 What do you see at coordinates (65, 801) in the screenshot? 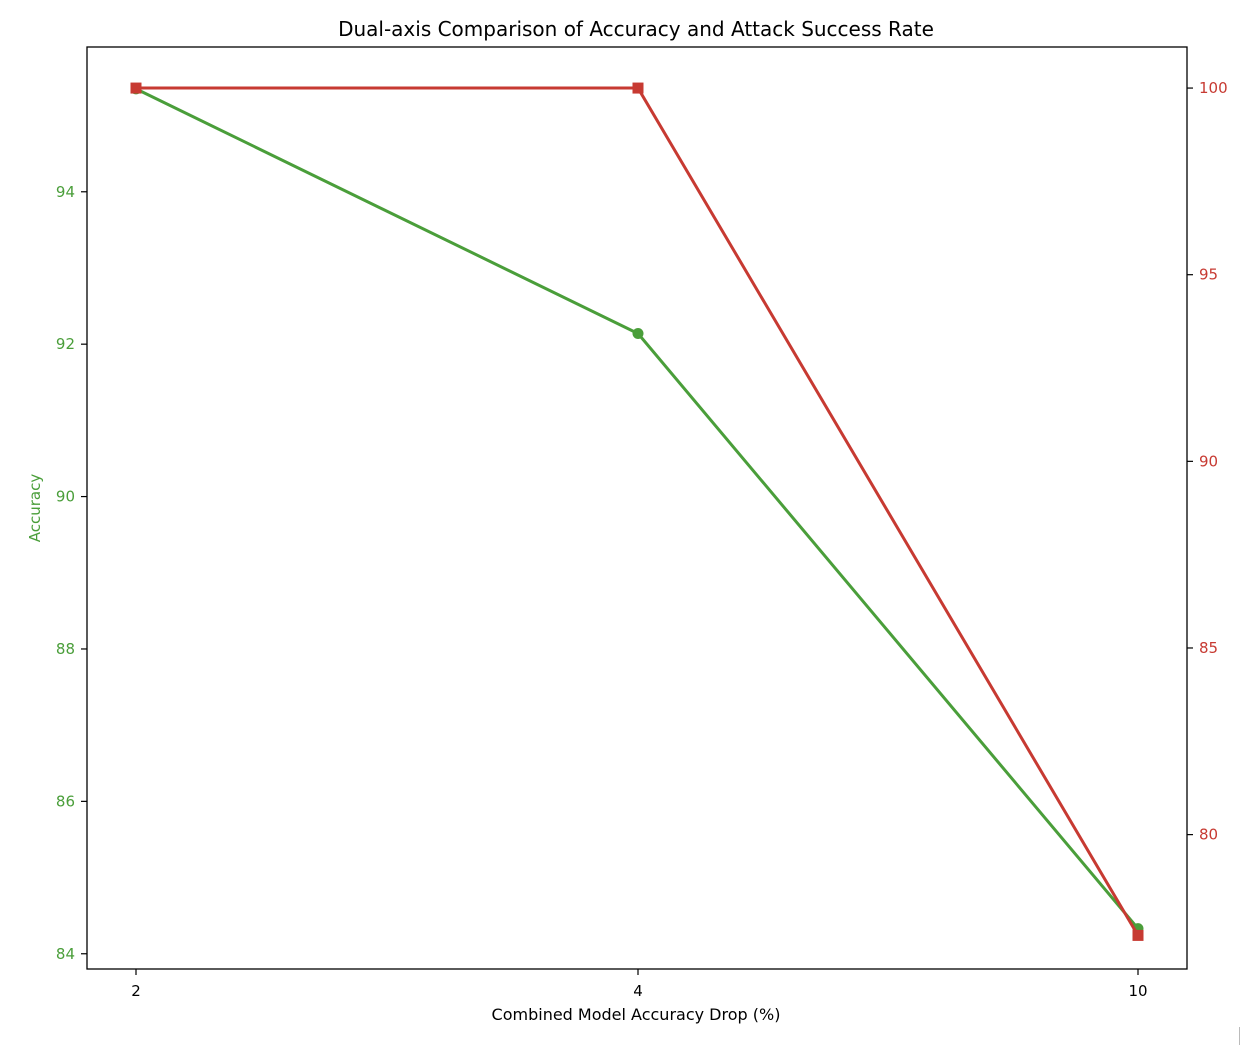
I see `y-left-tick-label: 86` at bounding box center [65, 801].